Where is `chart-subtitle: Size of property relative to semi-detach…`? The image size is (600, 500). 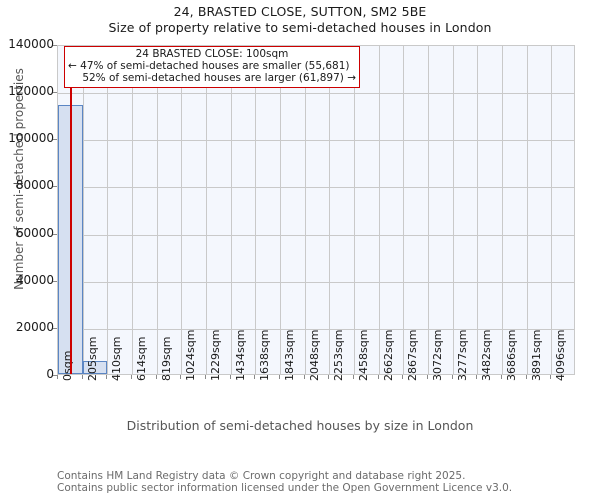 chart-subtitle: Size of property relative to semi-detach… is located at coordinates (300, 27).